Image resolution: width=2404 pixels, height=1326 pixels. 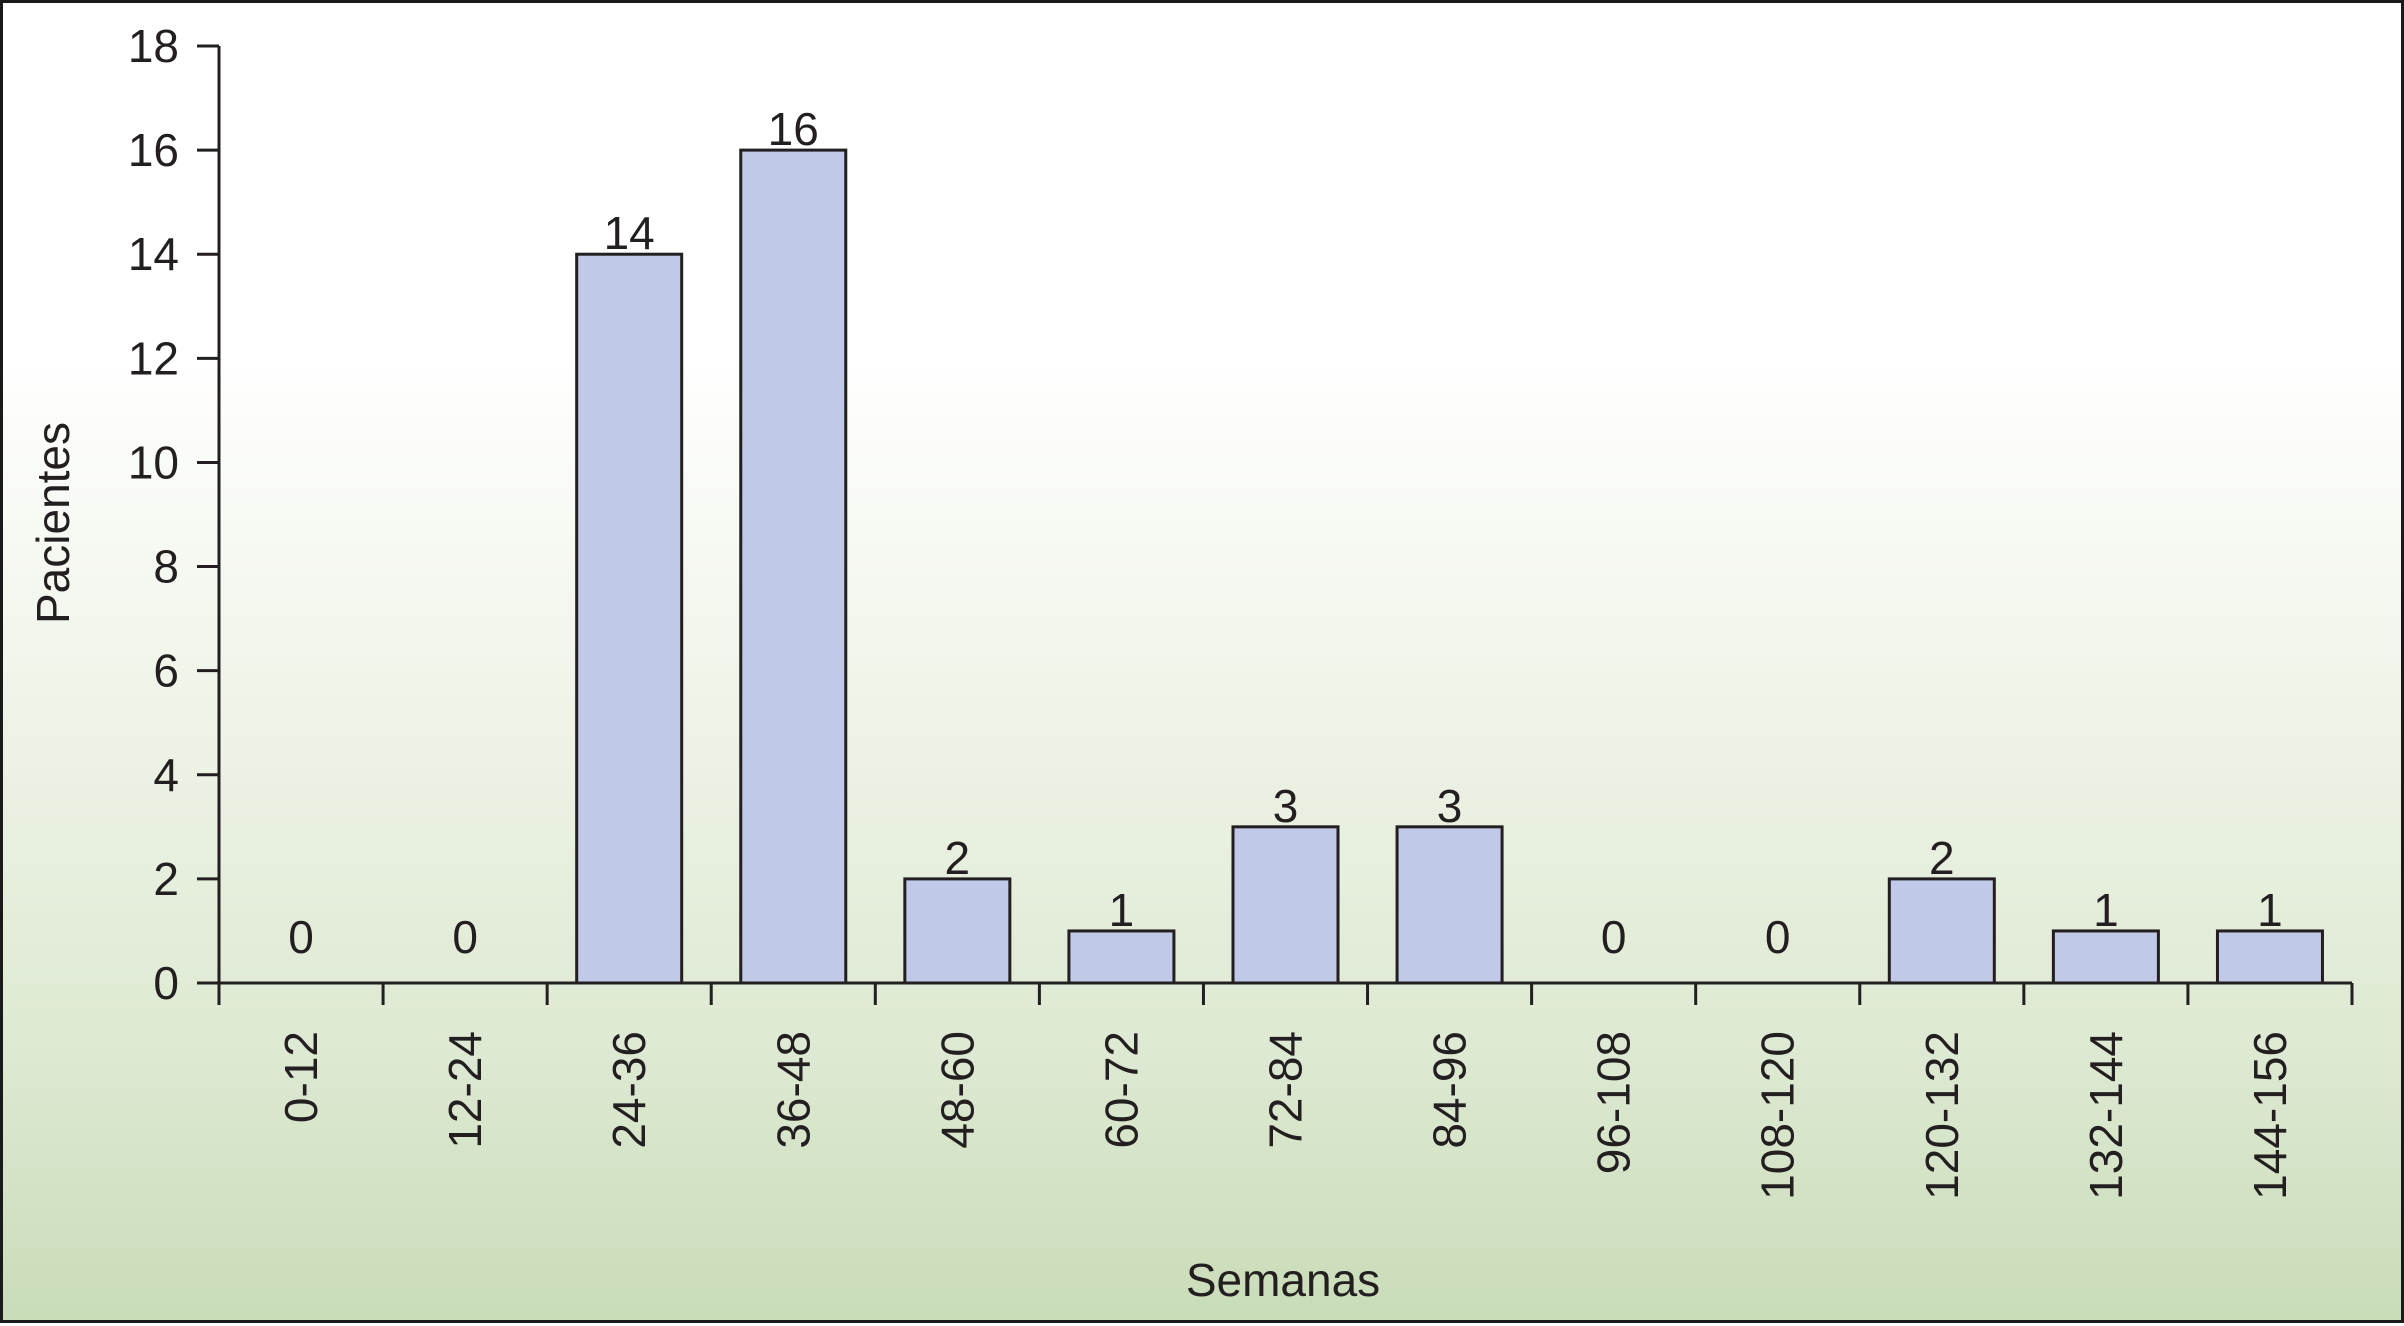 I want to click on x-tick-label: 96-108, so click(x=1614, y=1102).